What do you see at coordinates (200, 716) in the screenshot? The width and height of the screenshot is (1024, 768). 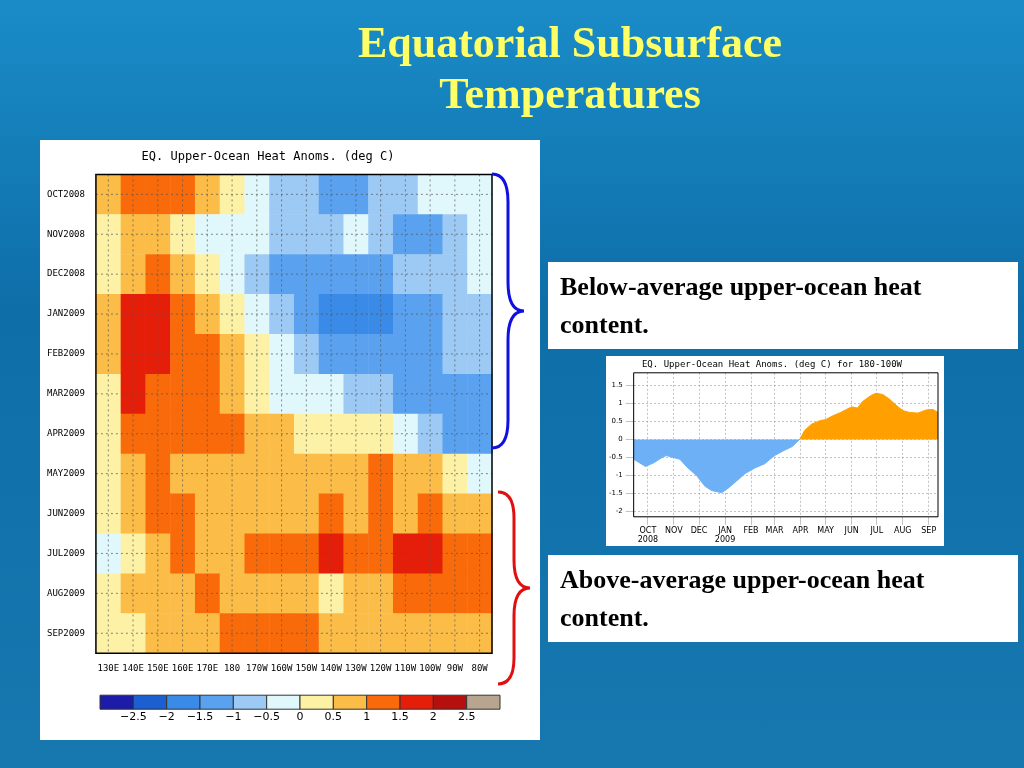 I see `color-bar-label: −1.5` at bounding box center [200, 716].